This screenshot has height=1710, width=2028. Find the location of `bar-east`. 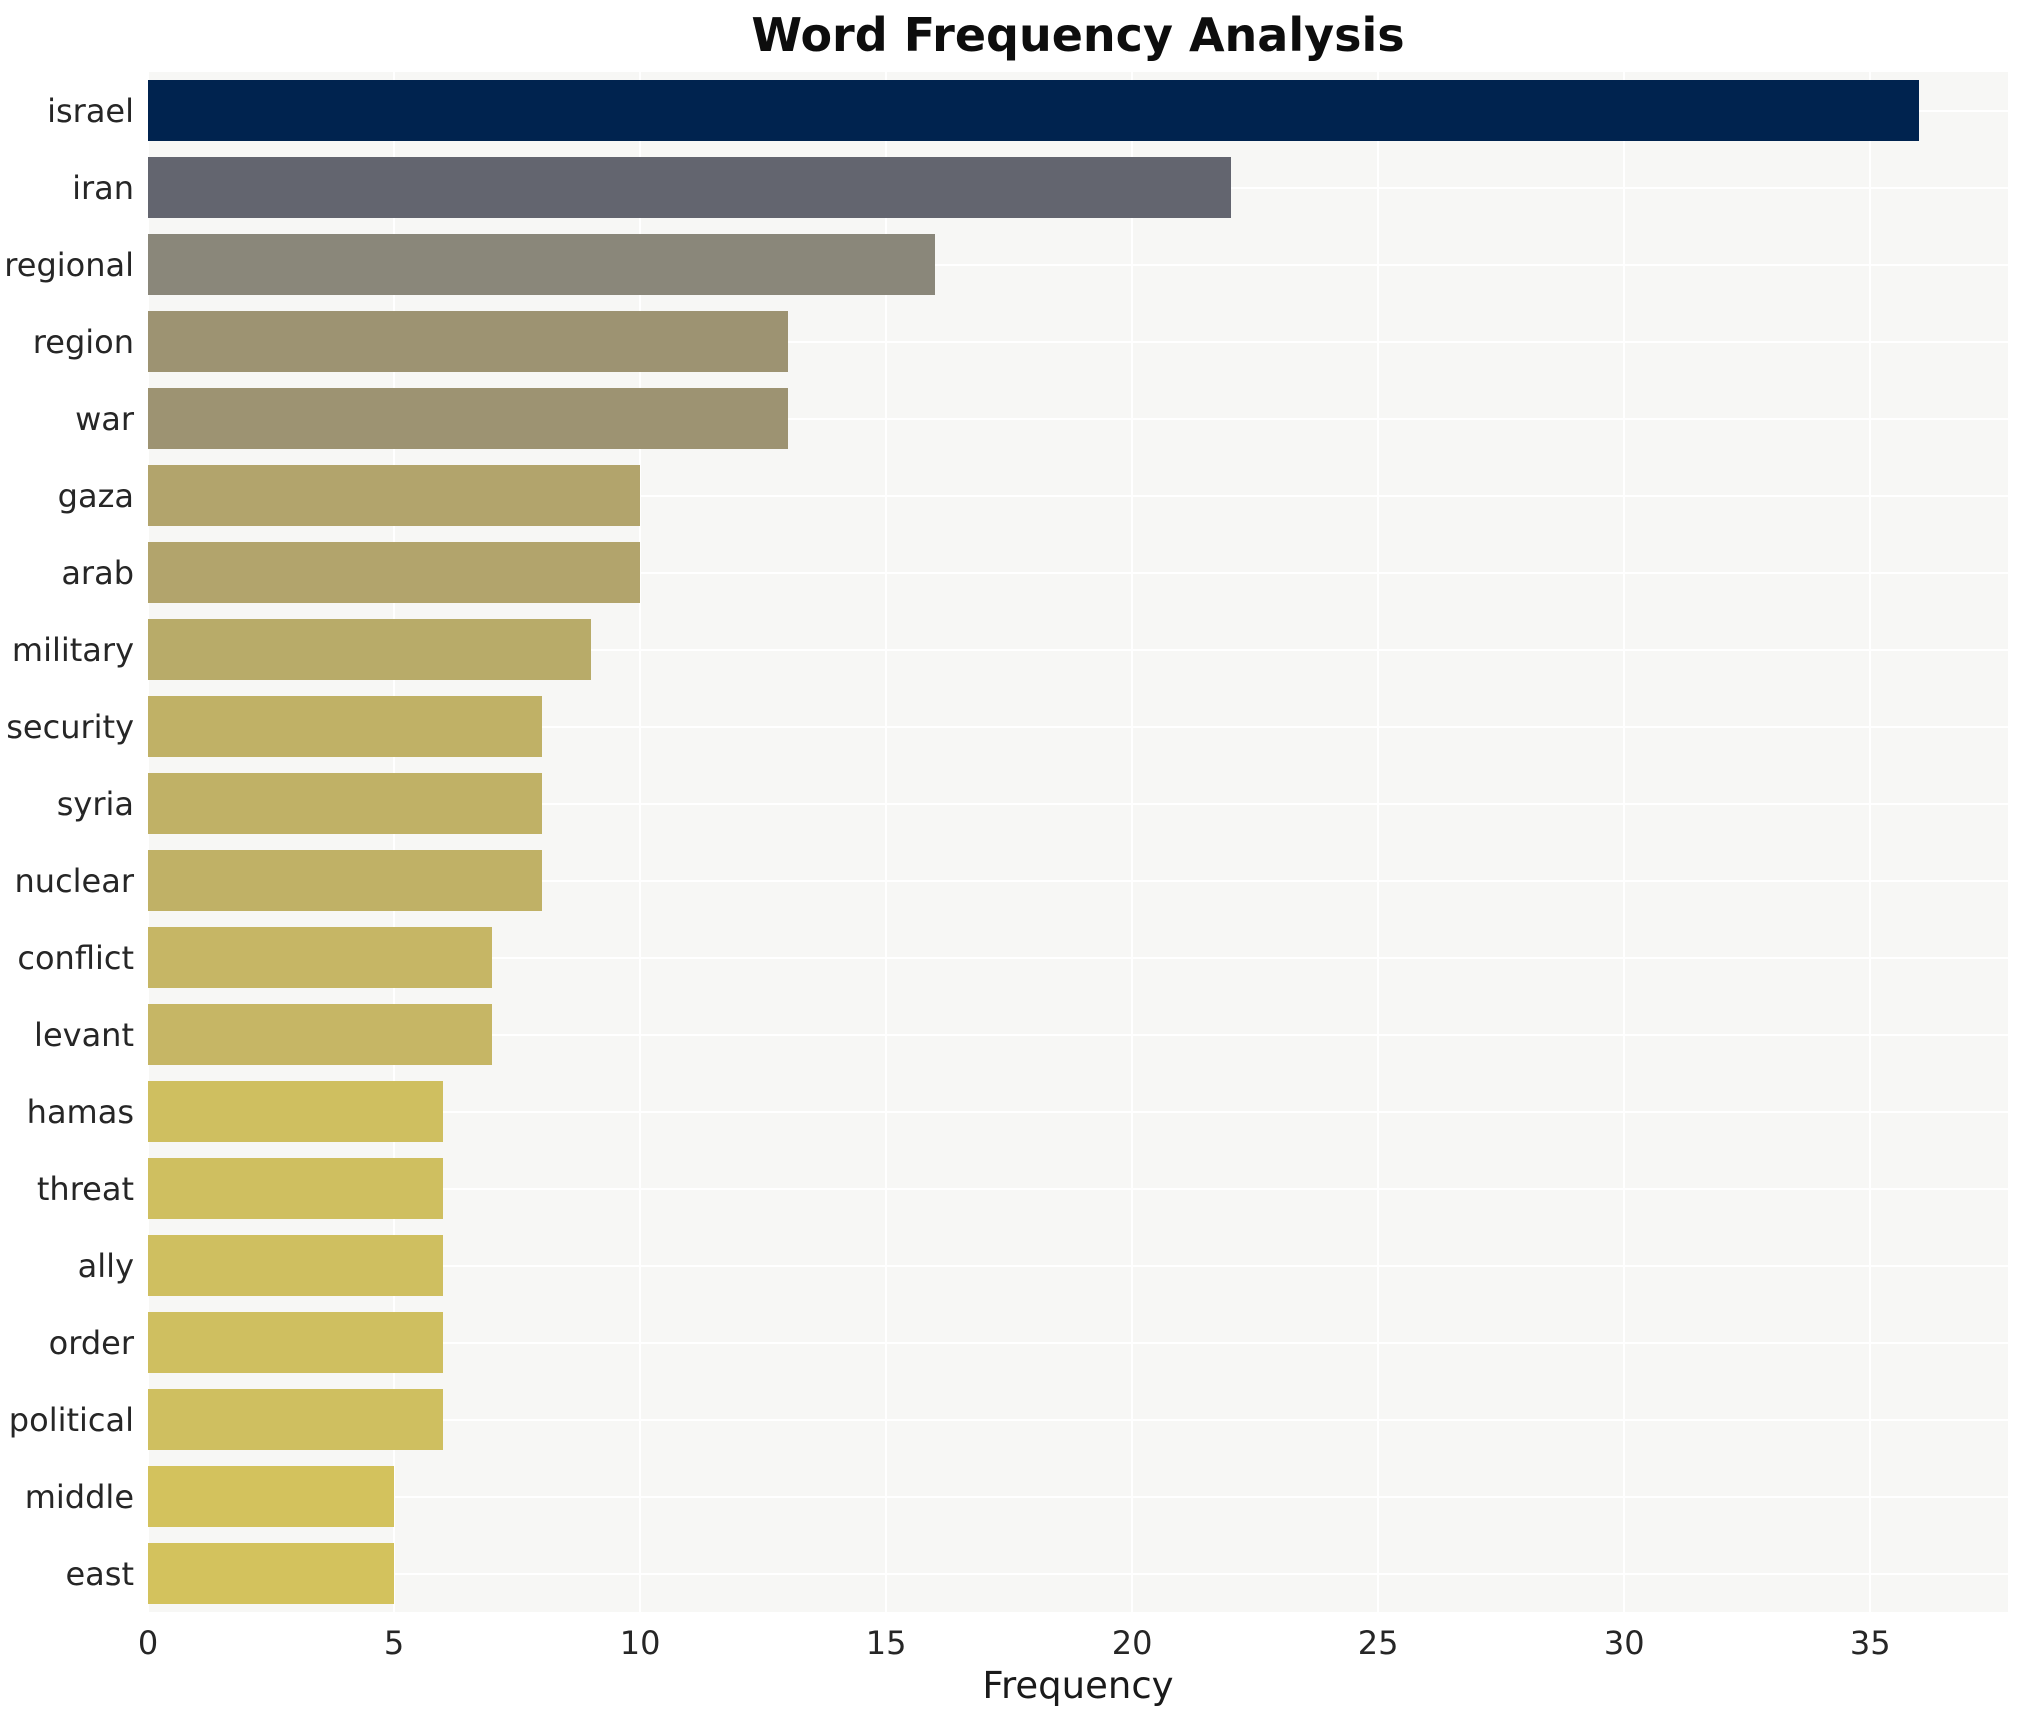

bar-east is located at coordinates (271, 1573).